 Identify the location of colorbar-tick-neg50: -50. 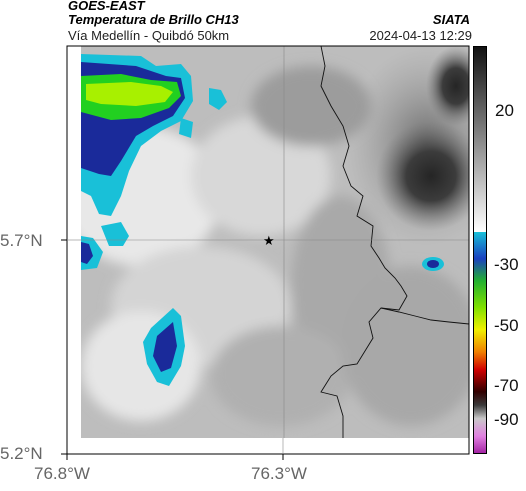
(506, 325).